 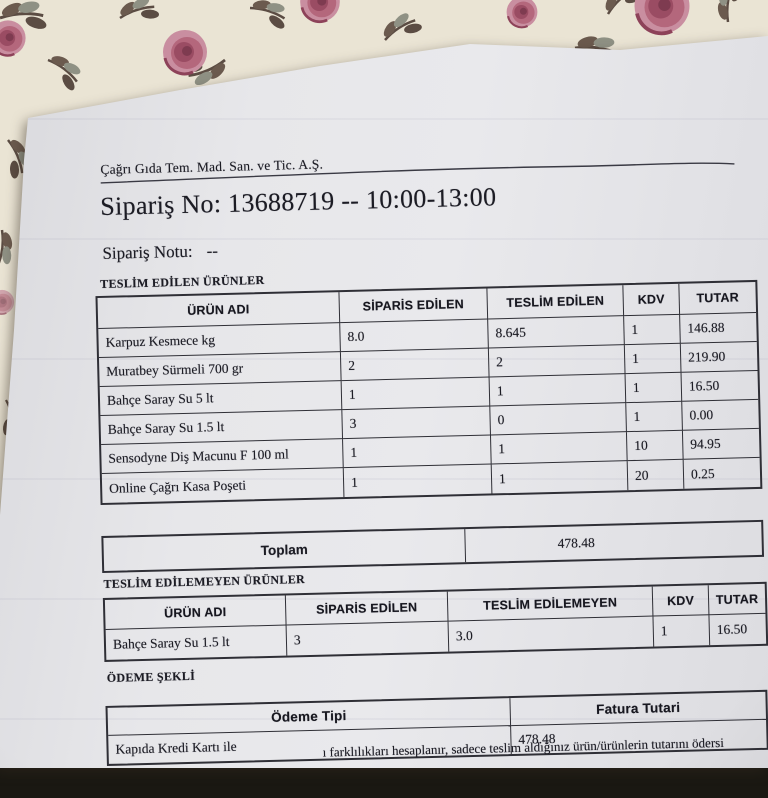 What do you see at coordinates (655, 446) in the screenshot?
I see `vat-cell: 10` at bounding box center [655, 446].